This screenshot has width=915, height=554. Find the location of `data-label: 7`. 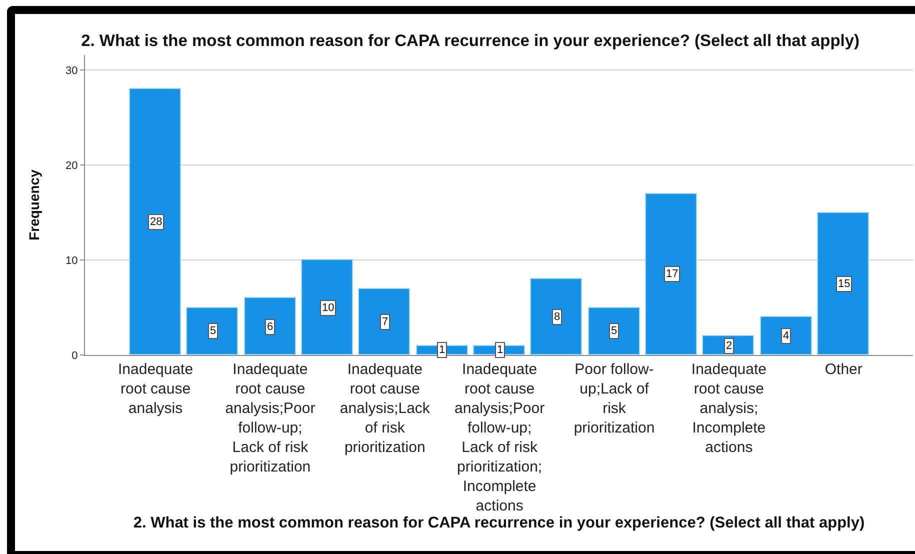

data-label: 7 is located at coordinates (385, 322).